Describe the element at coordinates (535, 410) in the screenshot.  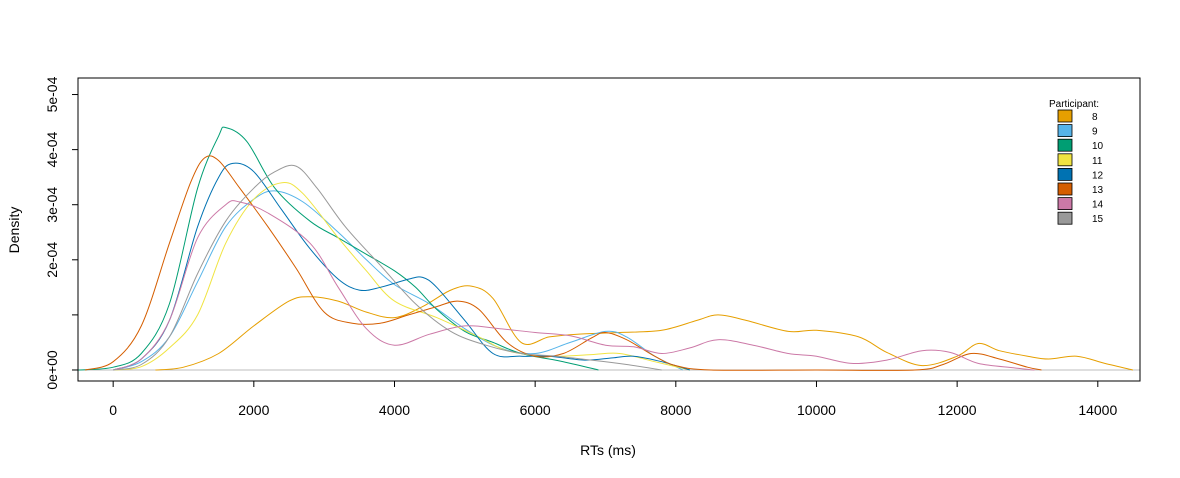
I see `x-tick-label: 6000` at that location.